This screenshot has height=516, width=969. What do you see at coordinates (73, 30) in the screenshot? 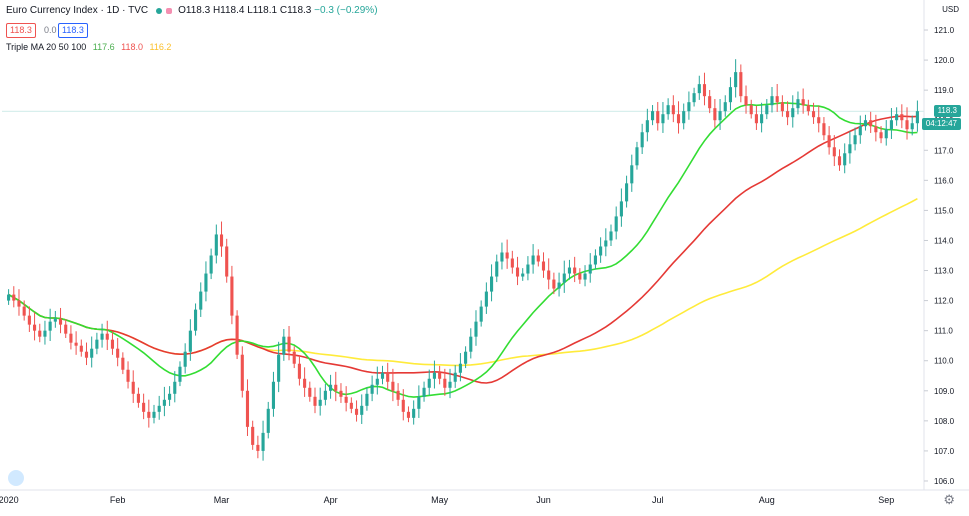
I see `ask-price: 118.3` at bounding box center [73, 30].